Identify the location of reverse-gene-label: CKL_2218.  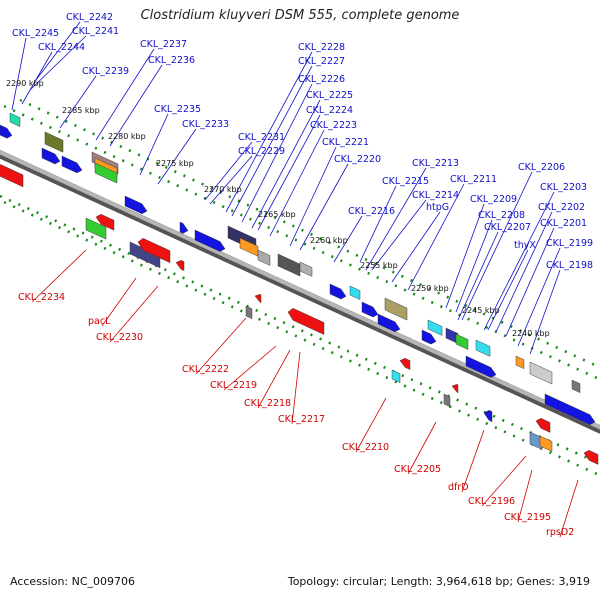
(267, 403).